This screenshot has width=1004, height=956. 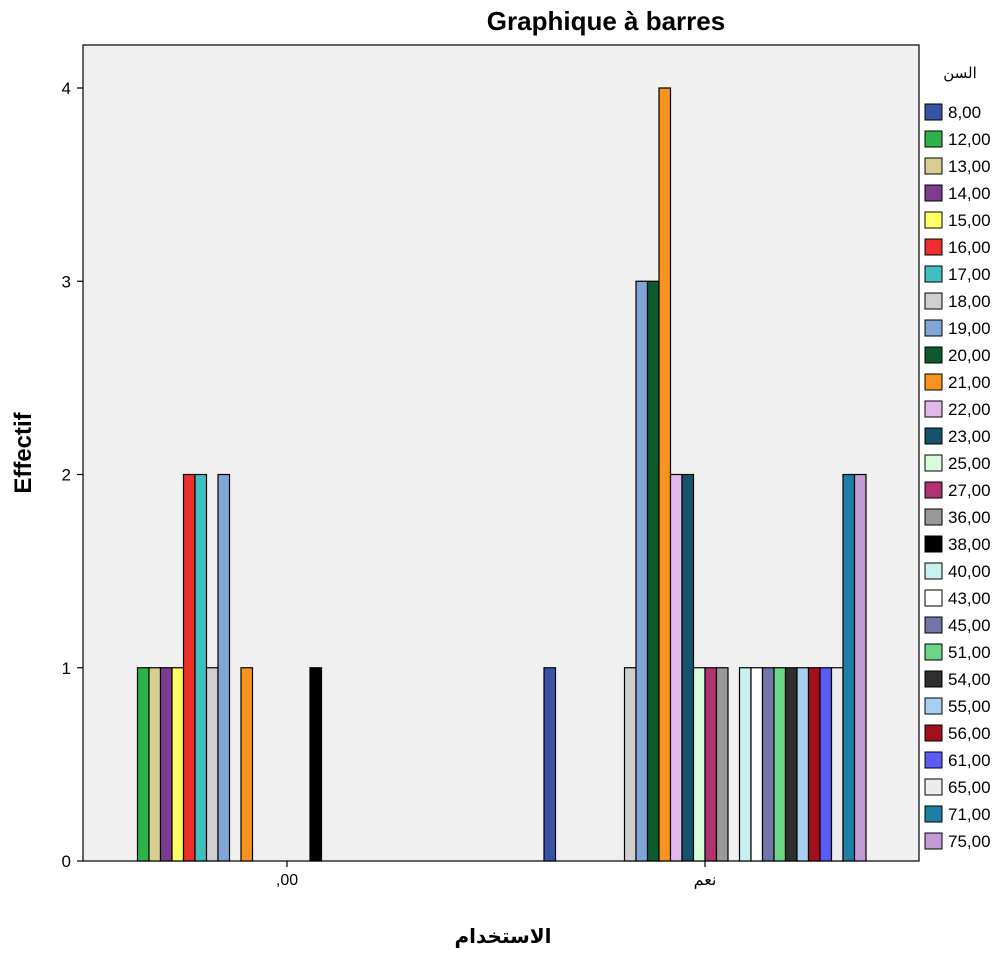 What do you see at coordinates (969, 355) in the screenshot?
I see `legend-label: 20,00` at bounding box center [969, 355].